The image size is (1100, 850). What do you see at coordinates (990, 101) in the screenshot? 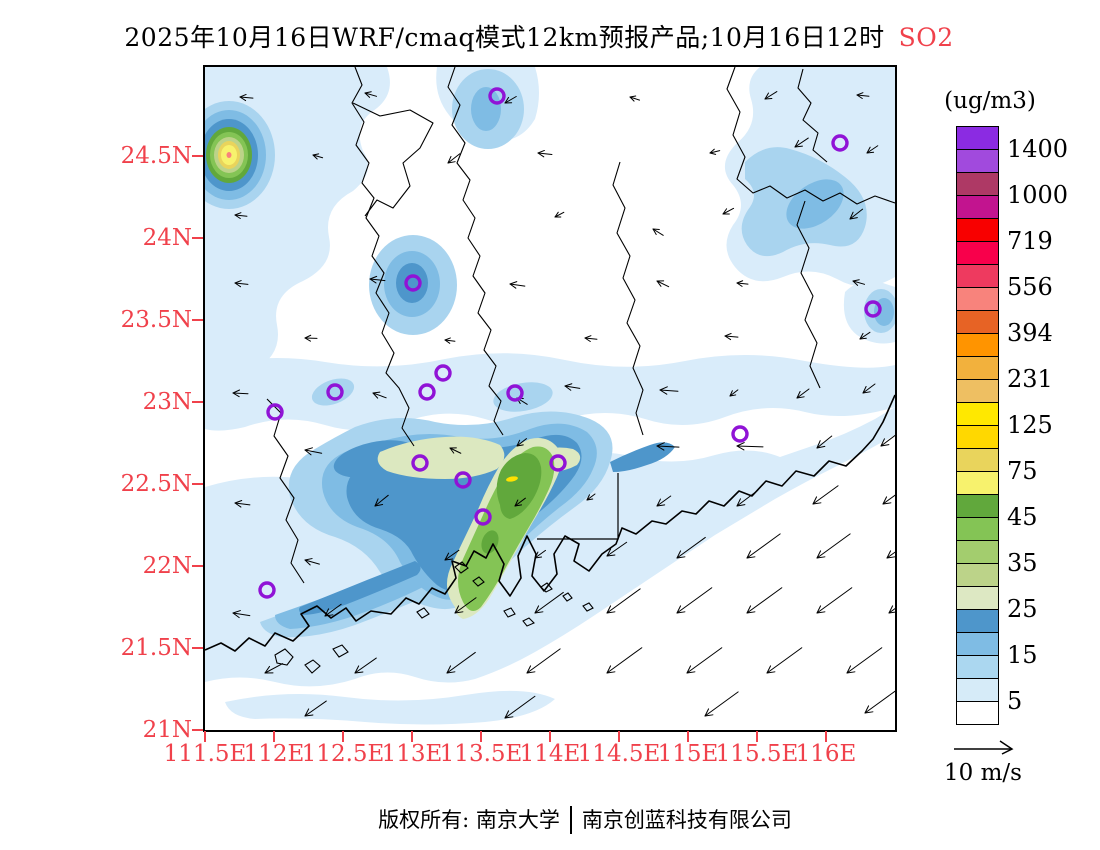
I see `colorbar-units-label: (ug/m3)` at bounding box center [990, 101].